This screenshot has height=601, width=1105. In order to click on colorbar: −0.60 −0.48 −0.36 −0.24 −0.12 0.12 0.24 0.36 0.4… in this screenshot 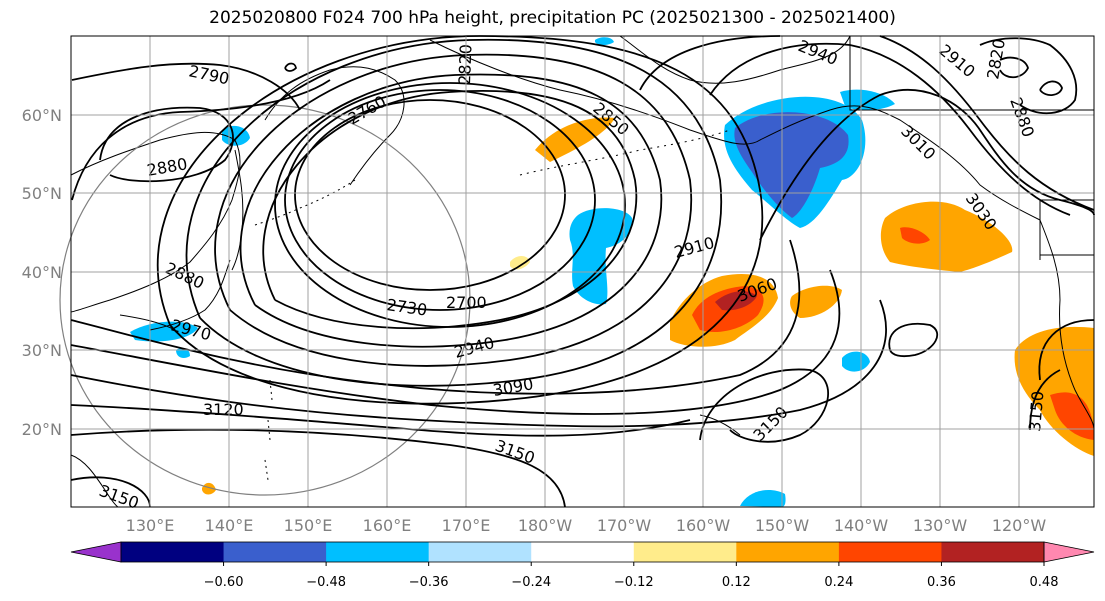, I will do `click(582, 565)`.